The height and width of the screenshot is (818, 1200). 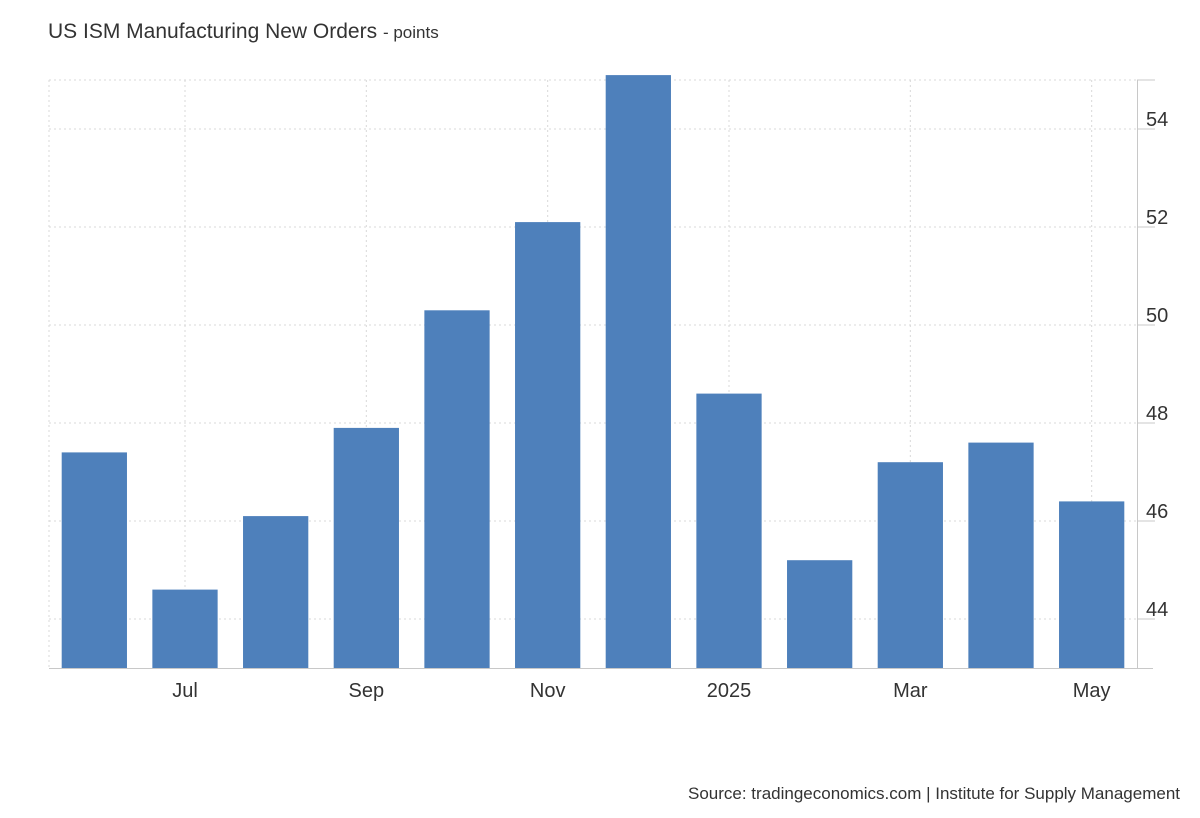 What do you see at coordinates (548, 445) in the screenshot?
I see `bar-nov` at bounding box center [548, 445].